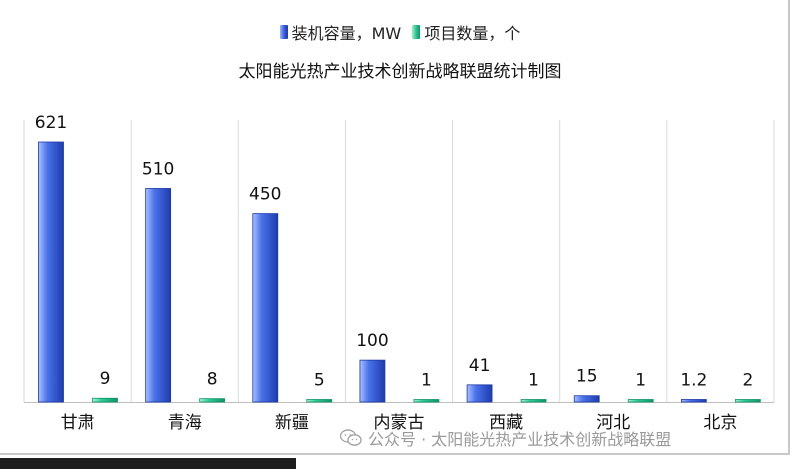  Describe the element at coordinates (416, 32) in the screenshot. I see `legend-swatch-count` at that location.